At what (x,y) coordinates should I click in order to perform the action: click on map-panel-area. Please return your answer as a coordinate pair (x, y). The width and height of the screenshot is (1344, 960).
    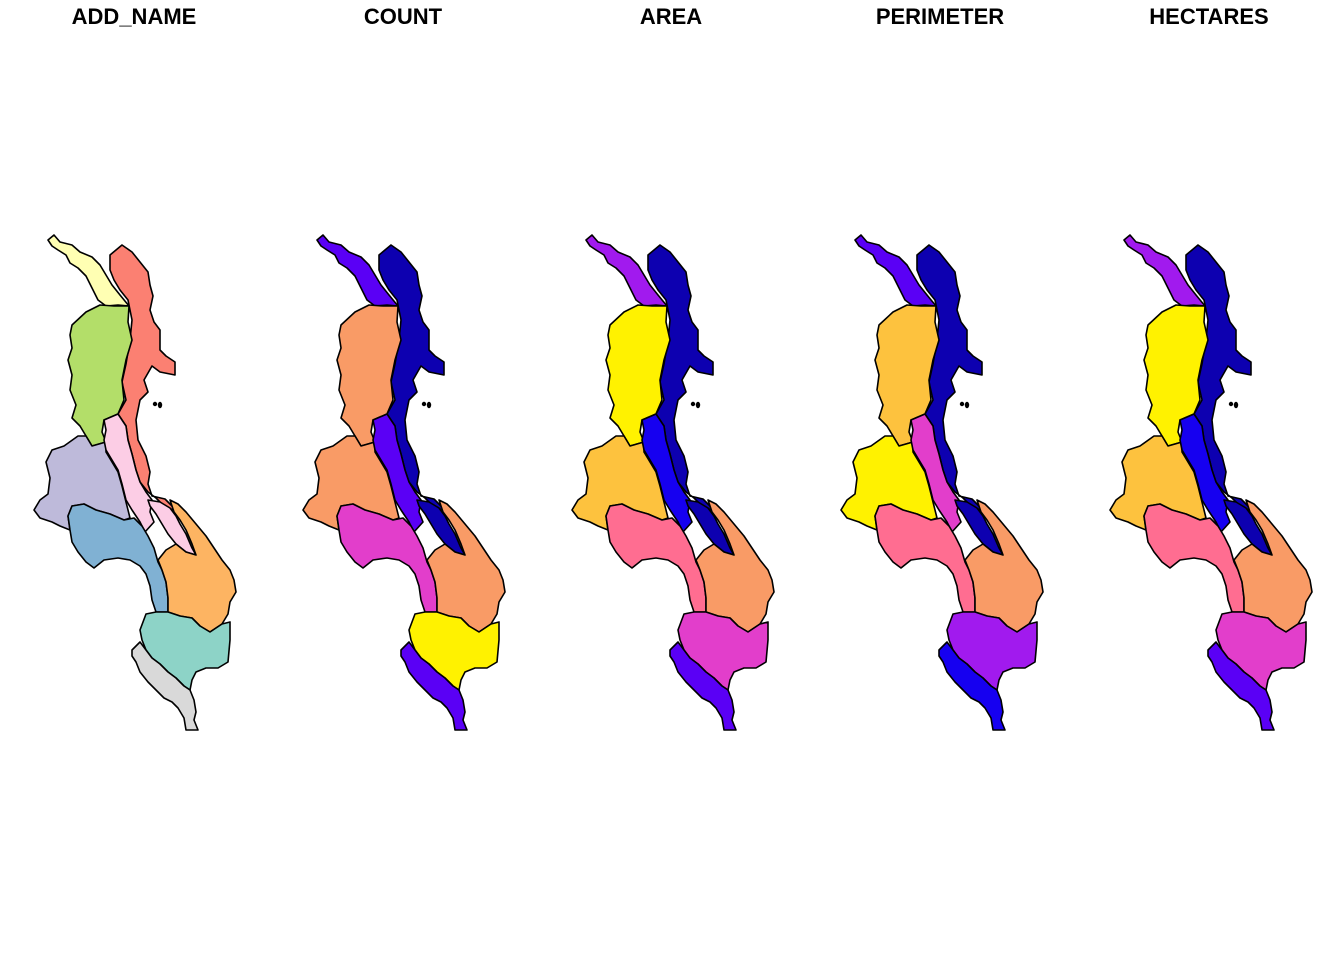
    Looking at the image, I should click on (673, 482).